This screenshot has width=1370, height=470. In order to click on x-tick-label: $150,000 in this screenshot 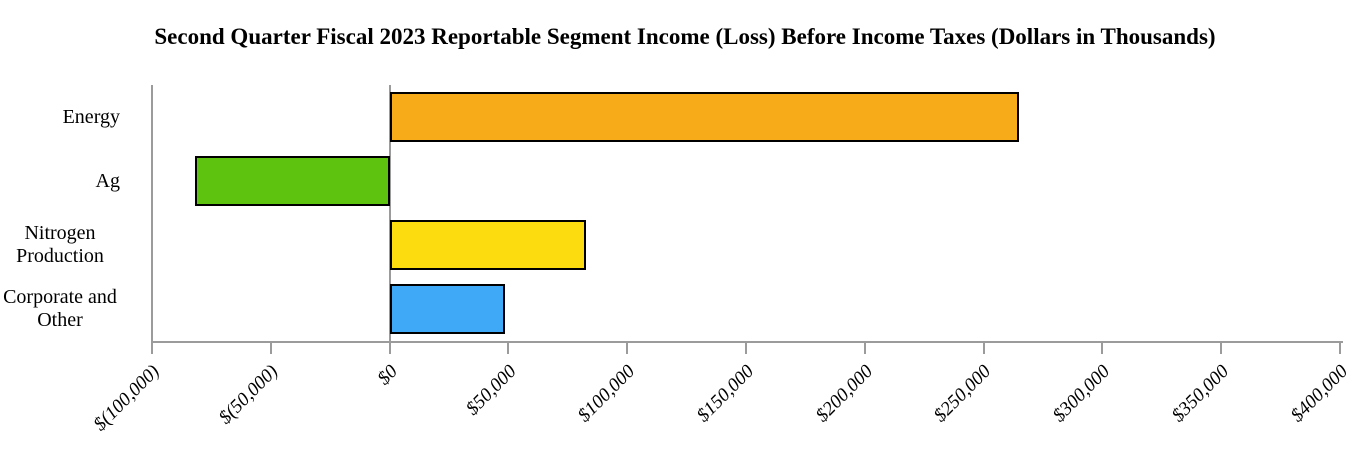, I will do `click(725, 394)`.